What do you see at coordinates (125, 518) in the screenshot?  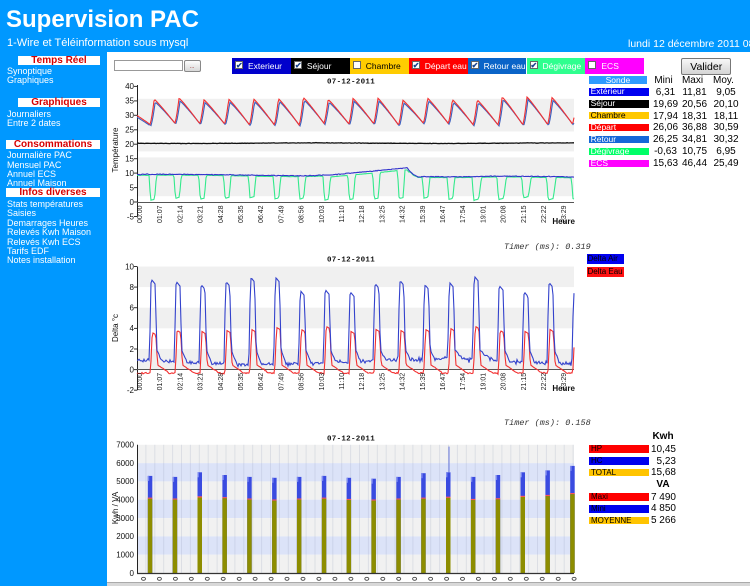 I see `svg-text: 3000` at bounding box center [125, 518].